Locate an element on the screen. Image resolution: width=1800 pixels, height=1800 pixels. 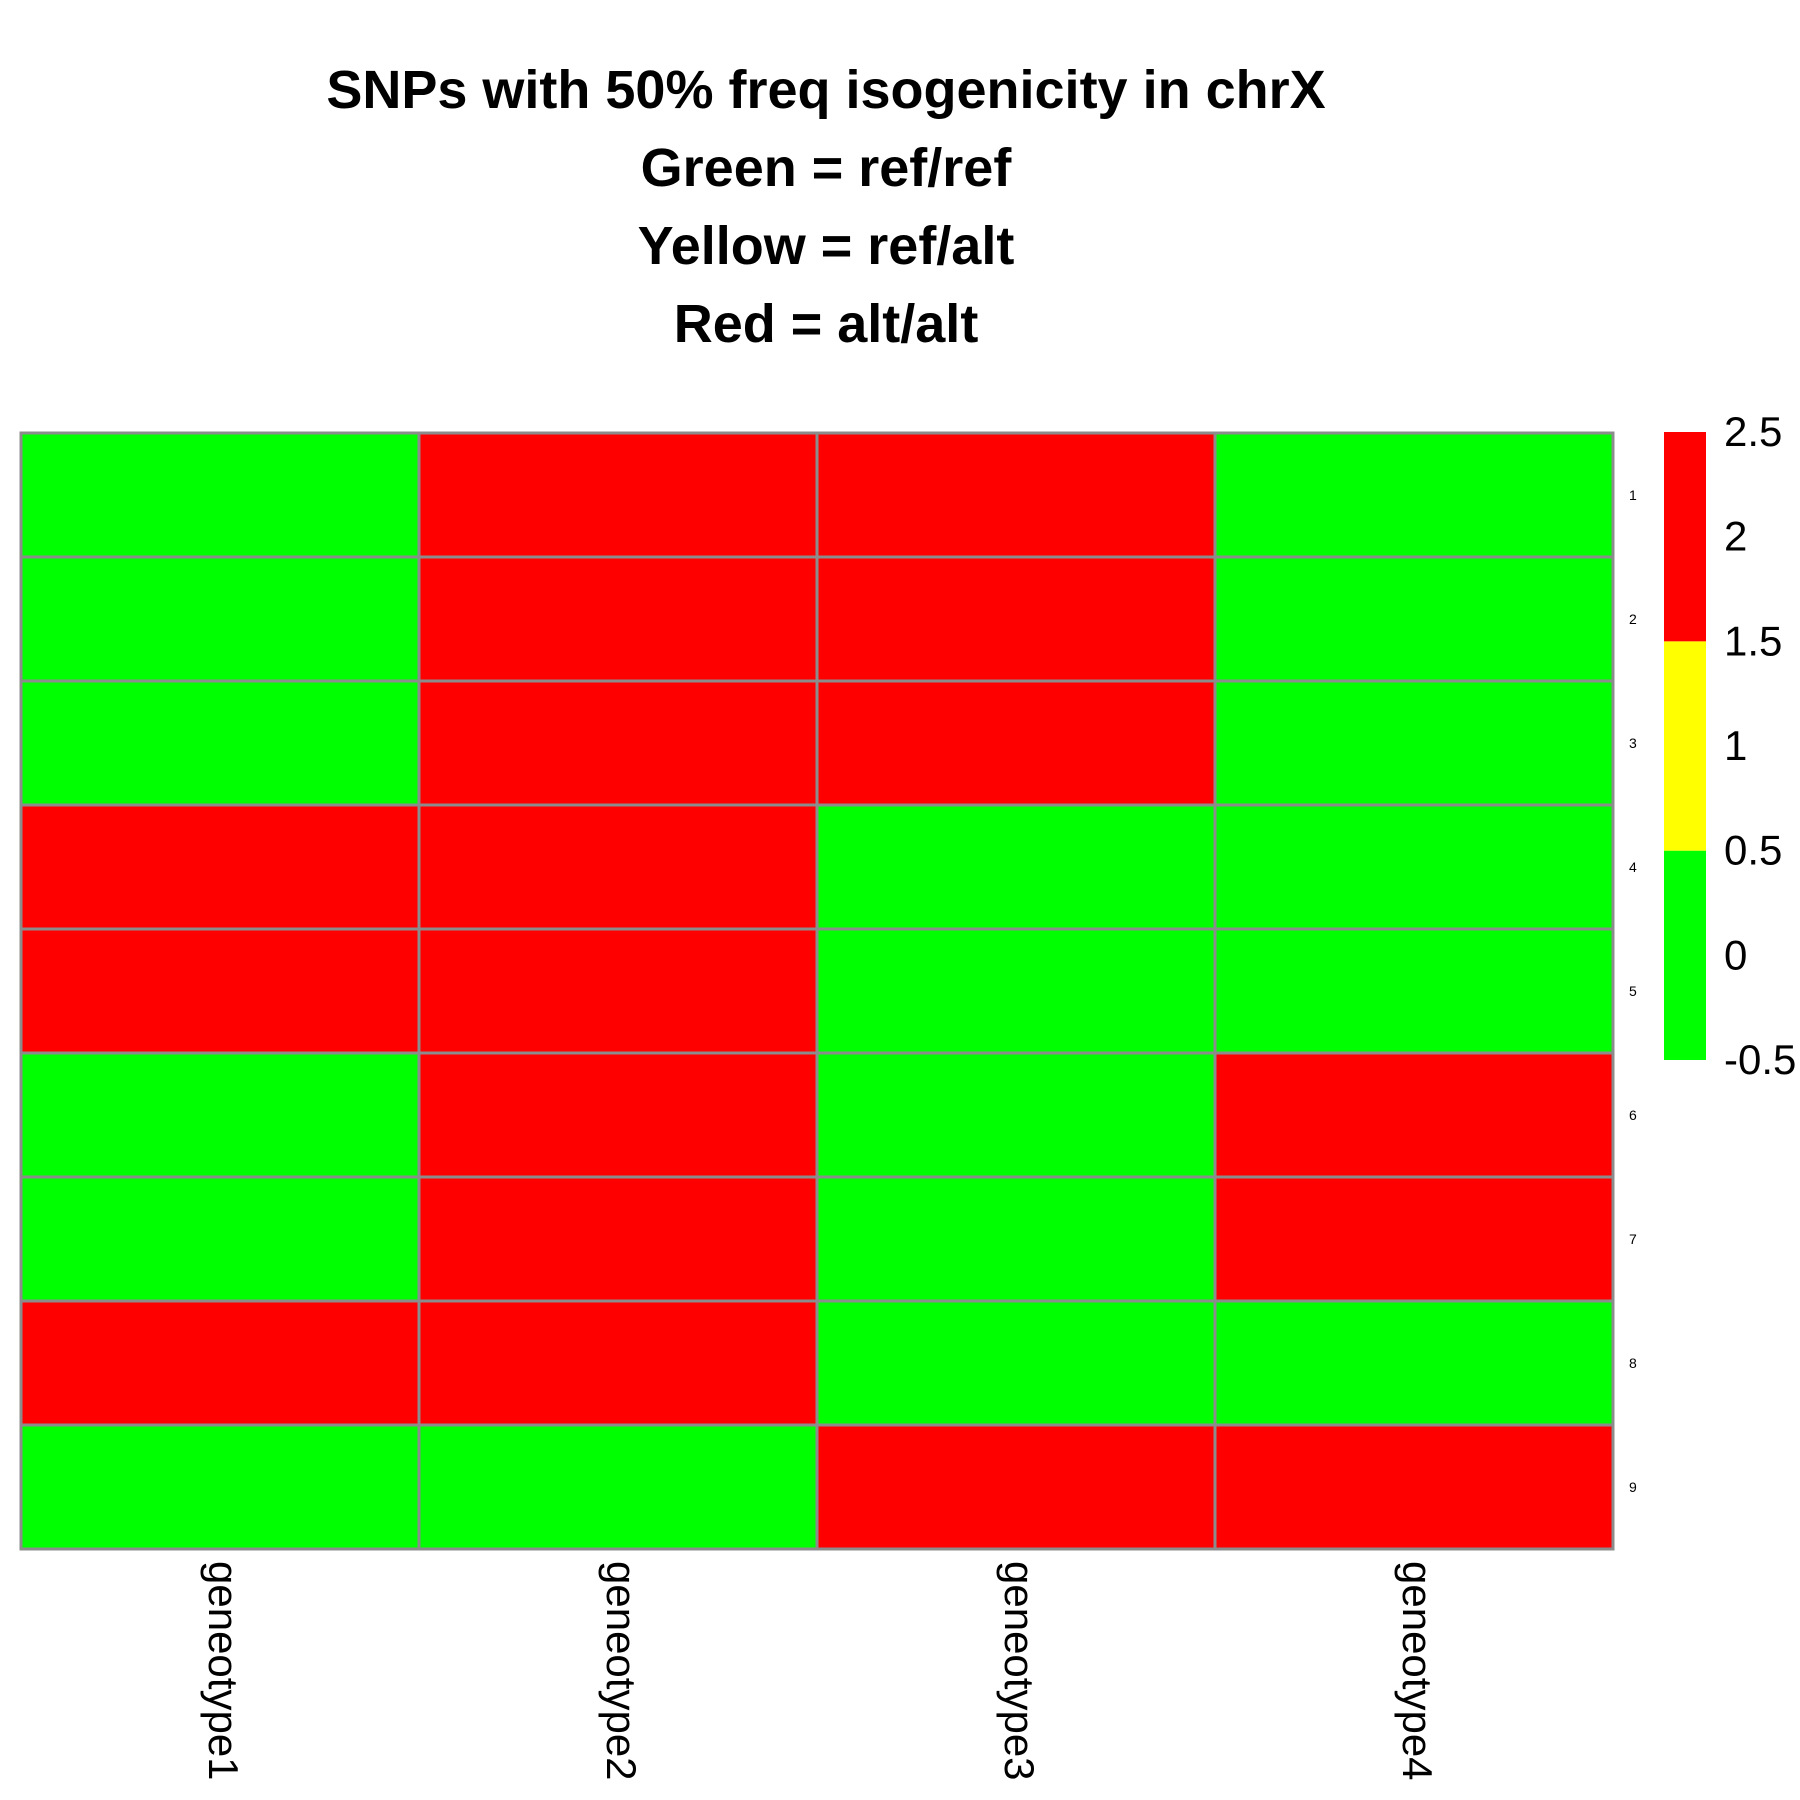
legend-tick-label: 1.5 is located at coordinates (1753, 640).